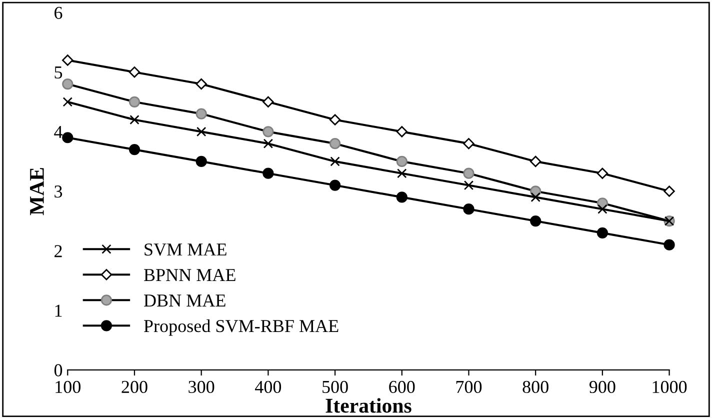 Image resolution: width=712 pixels, height=418 pixels. I want to click on y-tick-label: 0, so click(58, 370).